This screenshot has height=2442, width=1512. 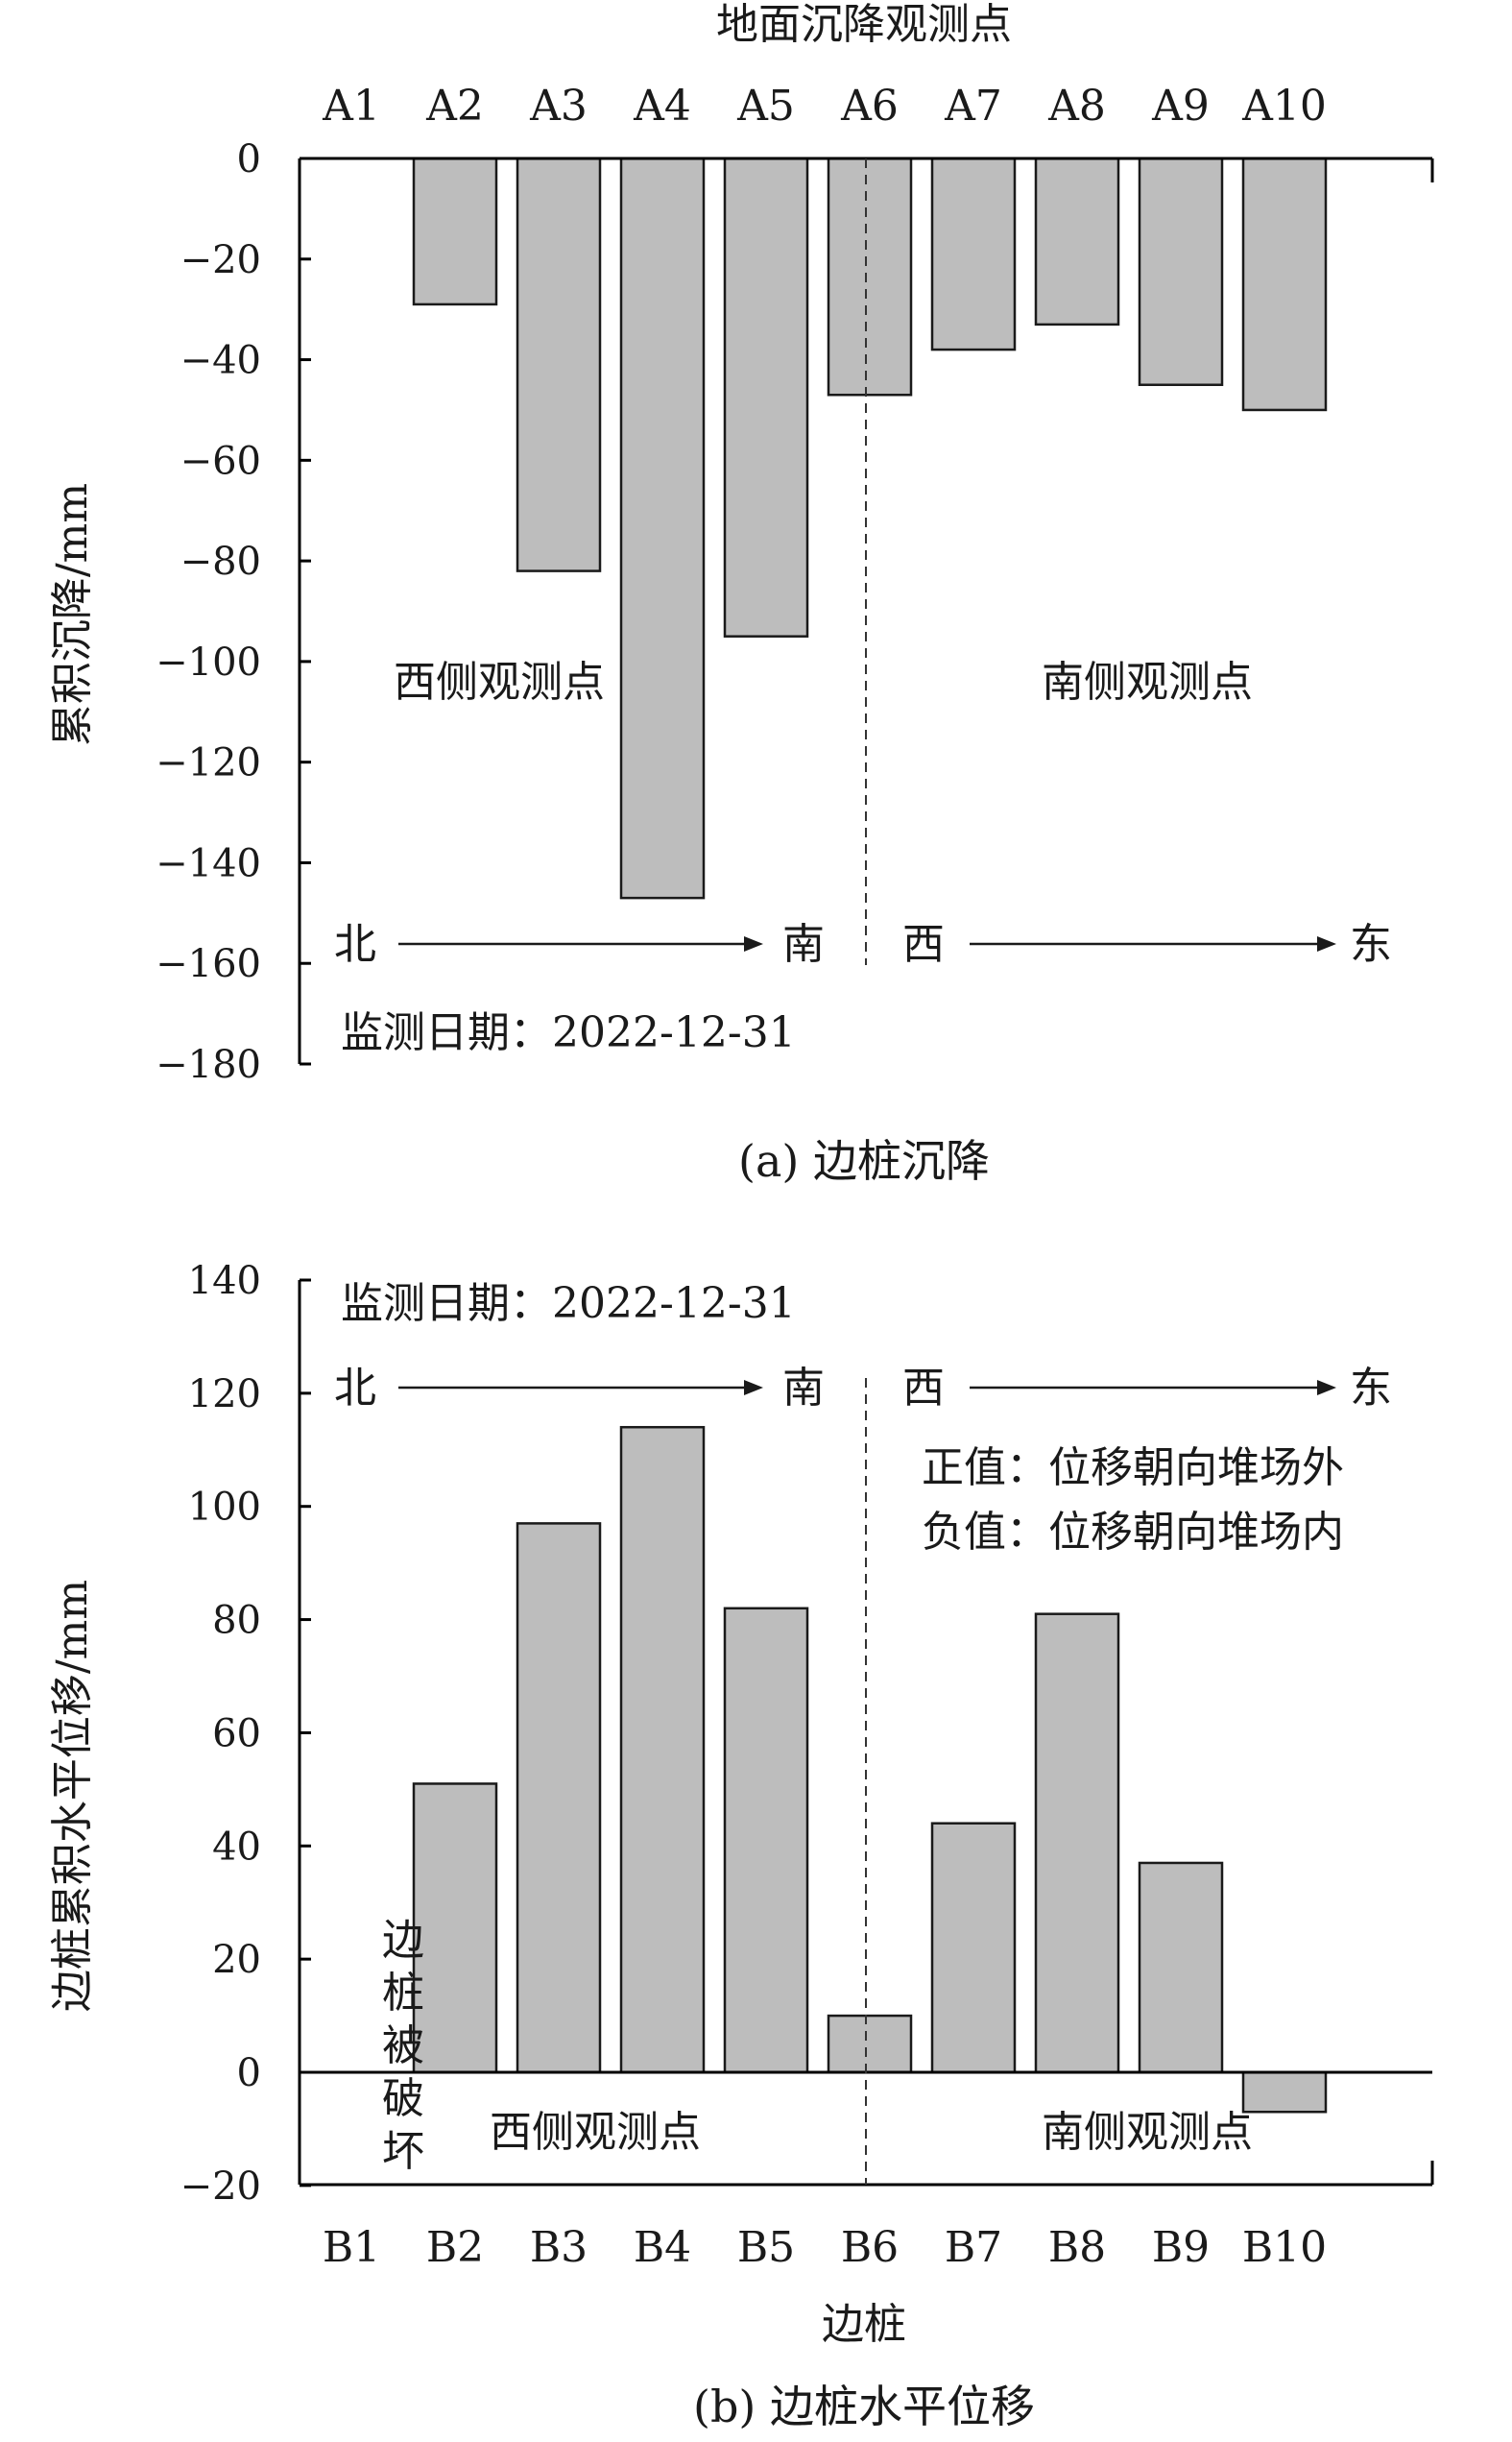 I want to click on bar-a8, so click(x=1077, y=241).